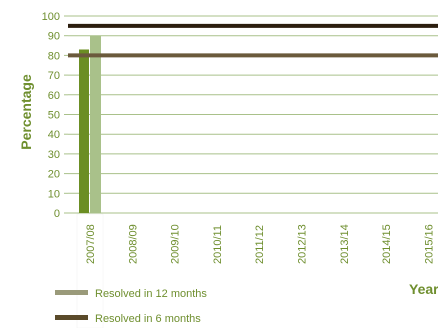 The height and width of the screenshot is (328, 438). I want to click on y-tick-label: 40, so click(54, 135).